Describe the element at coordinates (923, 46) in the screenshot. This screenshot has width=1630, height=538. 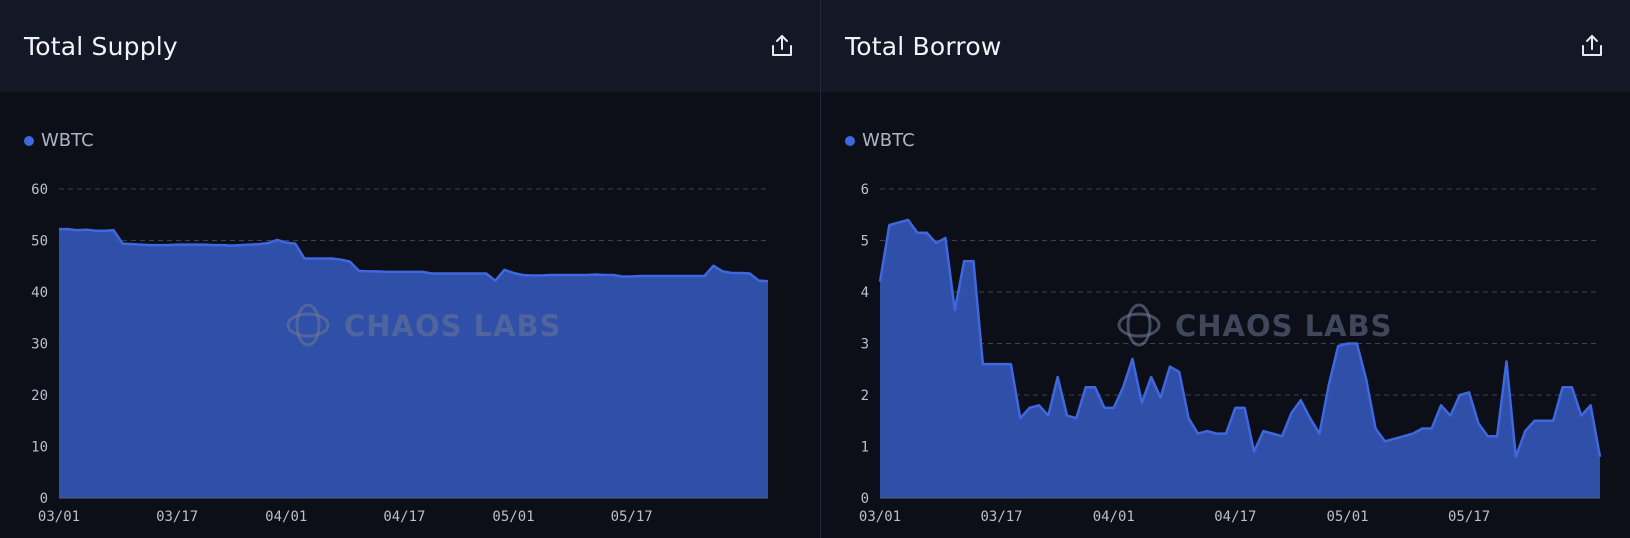
I see `panel-title: Total Borrow` at that location.